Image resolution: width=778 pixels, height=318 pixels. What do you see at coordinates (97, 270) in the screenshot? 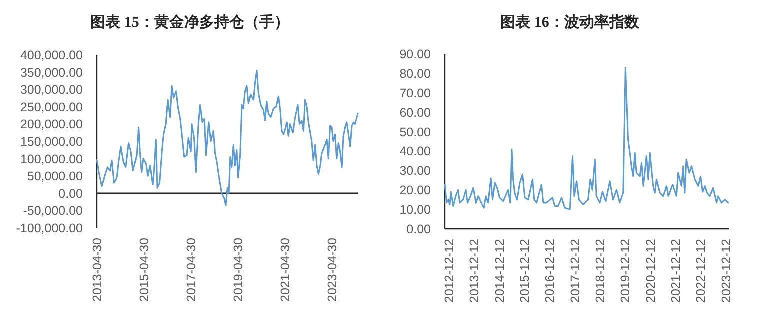
I see `x-tick-label: 2013-04-30` at bounding box center [97, 270].